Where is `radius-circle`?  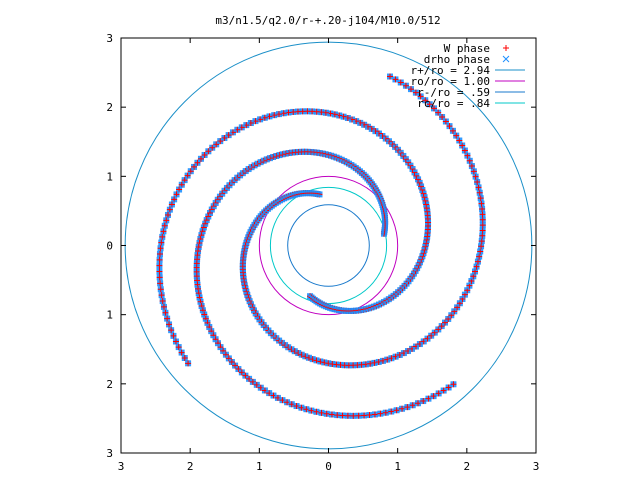 radius-circle is located at coordinates (328, 245).